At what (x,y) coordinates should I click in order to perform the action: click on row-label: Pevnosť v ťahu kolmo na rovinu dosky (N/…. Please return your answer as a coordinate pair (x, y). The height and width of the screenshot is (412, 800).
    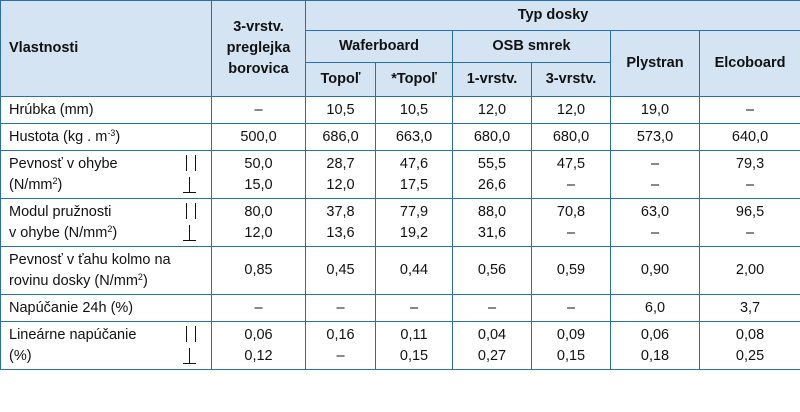
    Looking at the image, I should click on (106, 270).